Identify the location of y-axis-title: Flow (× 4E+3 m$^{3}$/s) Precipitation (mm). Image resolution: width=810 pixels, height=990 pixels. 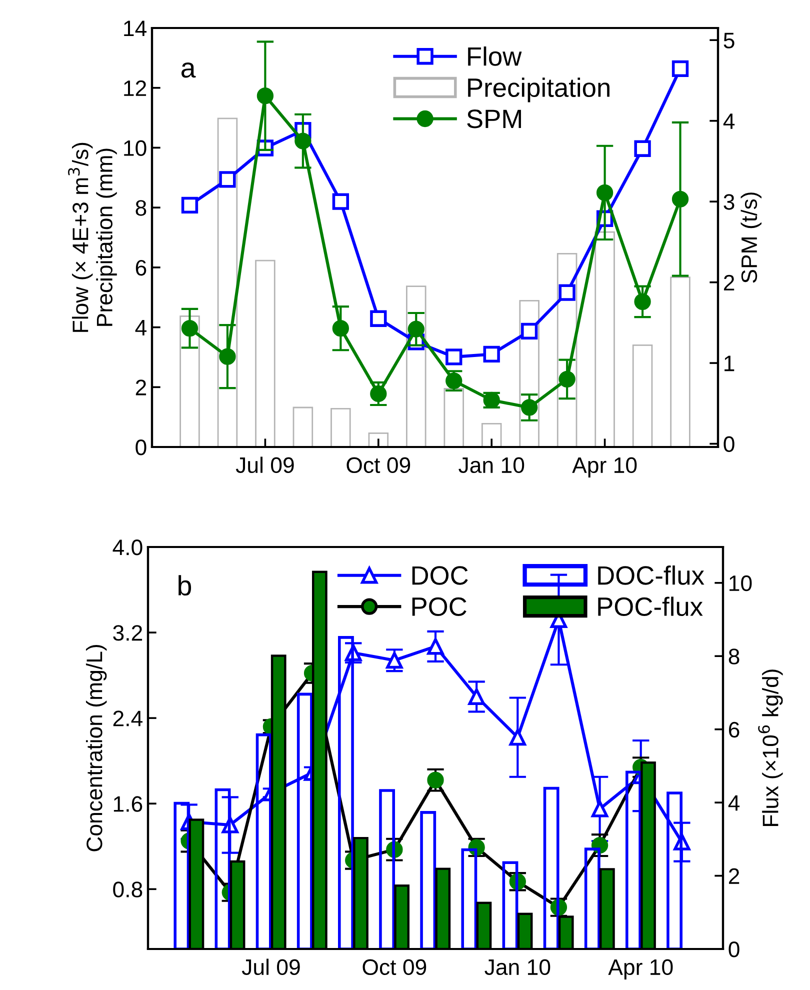
(92, 237).